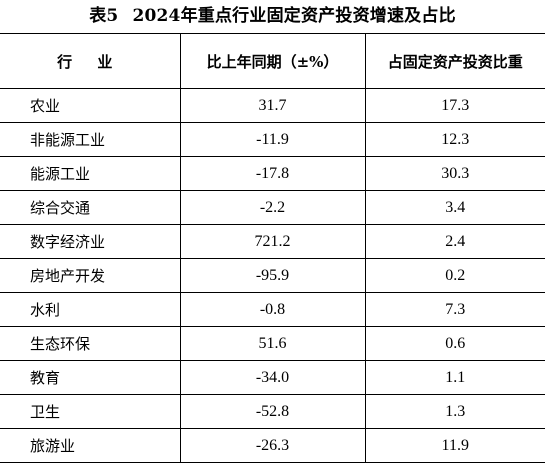  I want to click on investment-share-value: 17.3, so click(454, 105).